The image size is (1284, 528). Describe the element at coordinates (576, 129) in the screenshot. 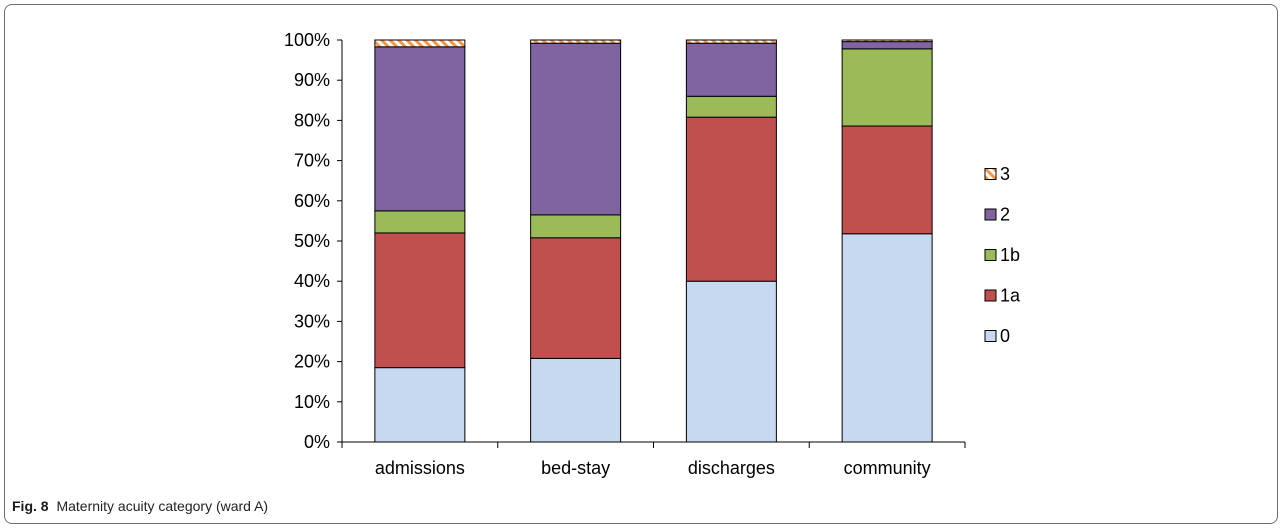

I see `bar-segment-2-bed-stay` at that location.